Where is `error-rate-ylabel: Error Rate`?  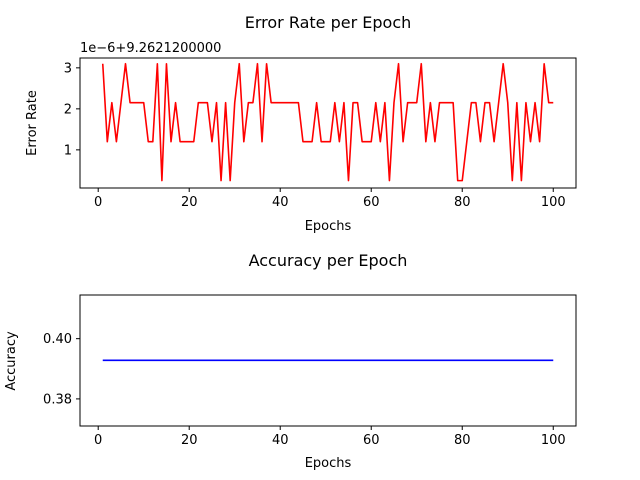 error-rate-ylabel: Error Rate is located at coordinates (32, 123).